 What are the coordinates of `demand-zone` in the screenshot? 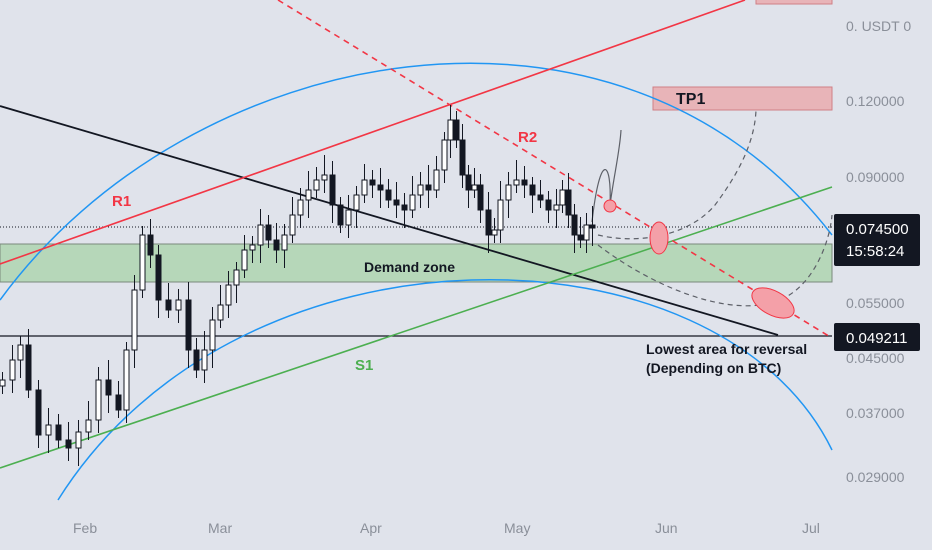 It's located at (416, 263).